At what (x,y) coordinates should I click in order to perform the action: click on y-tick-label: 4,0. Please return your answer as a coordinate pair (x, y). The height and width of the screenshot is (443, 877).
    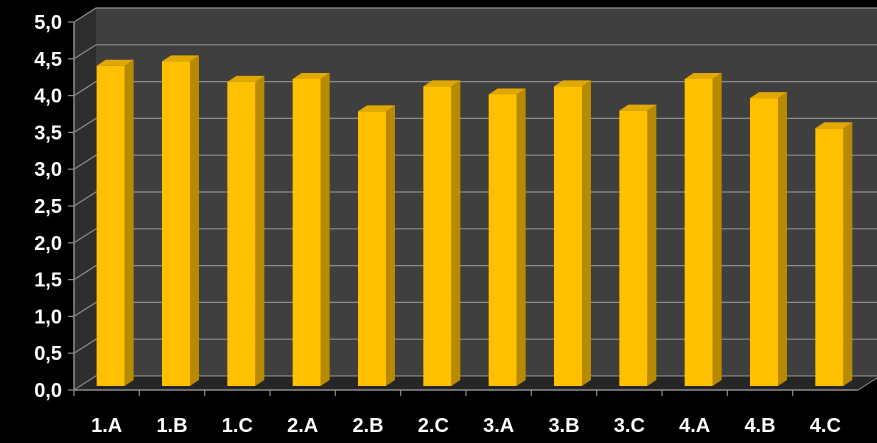
    Looking at the image, I should click on (48, 97).